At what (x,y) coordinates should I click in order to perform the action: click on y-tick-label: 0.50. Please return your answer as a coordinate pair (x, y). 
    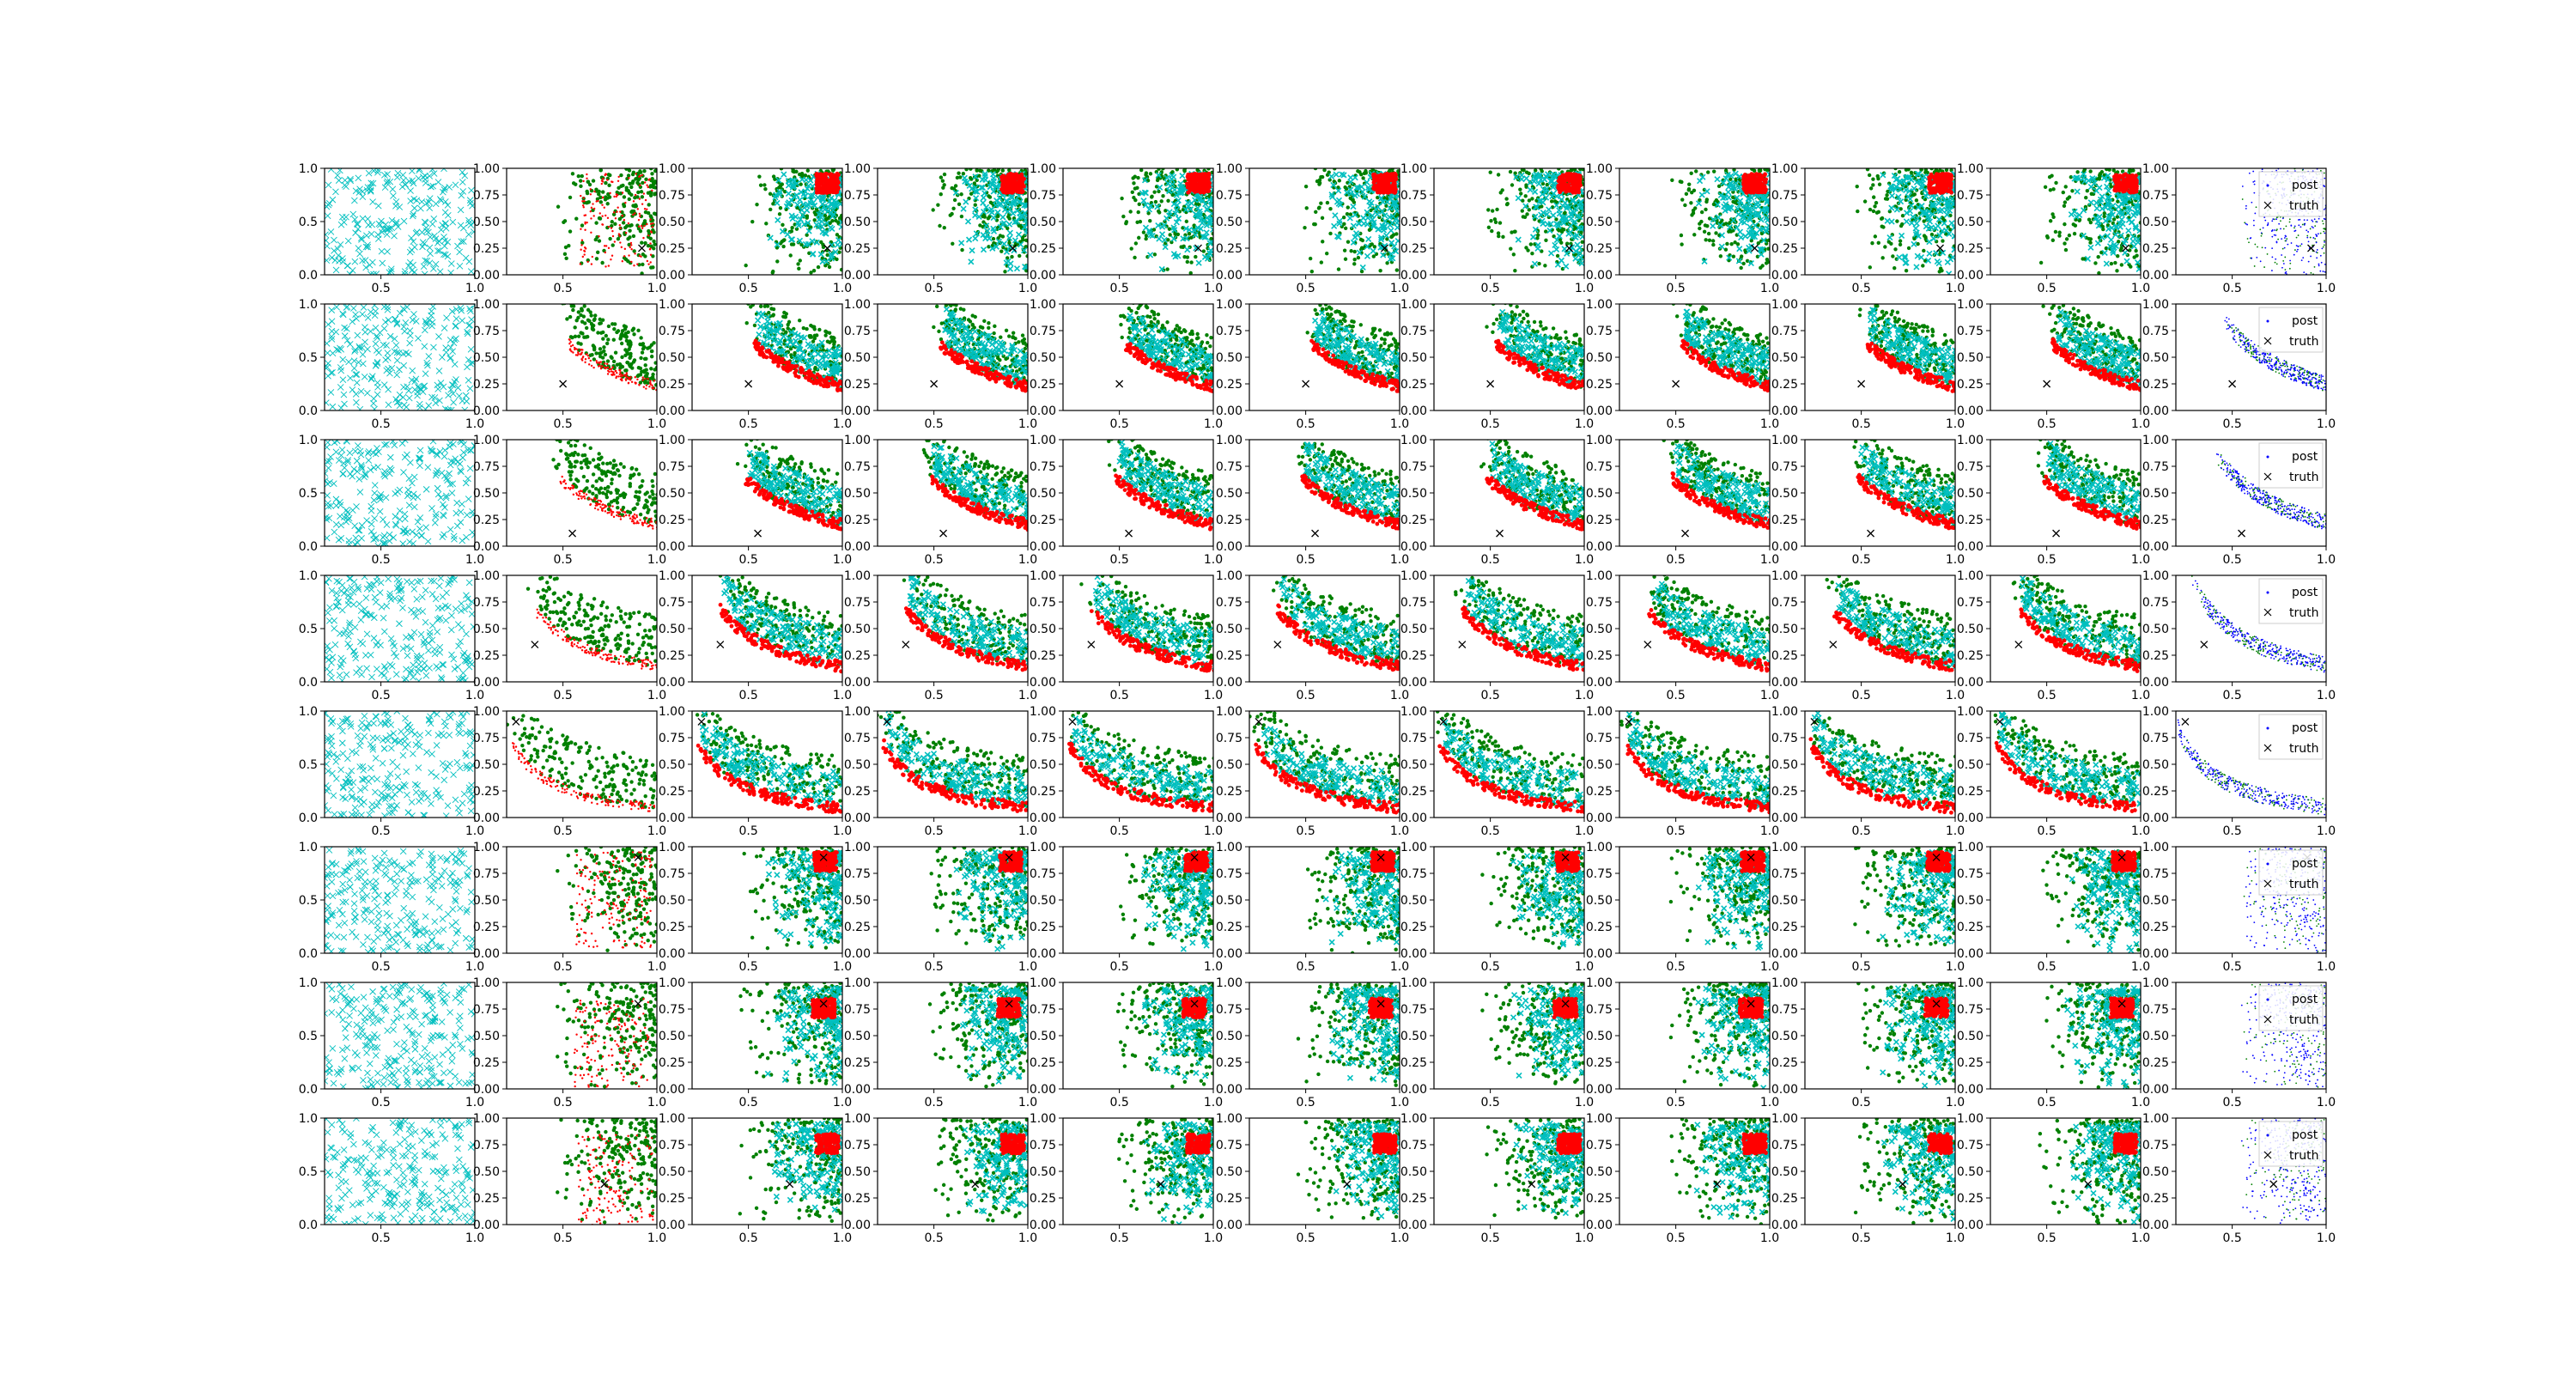
    Looking at the image, I should click on (672, 222).